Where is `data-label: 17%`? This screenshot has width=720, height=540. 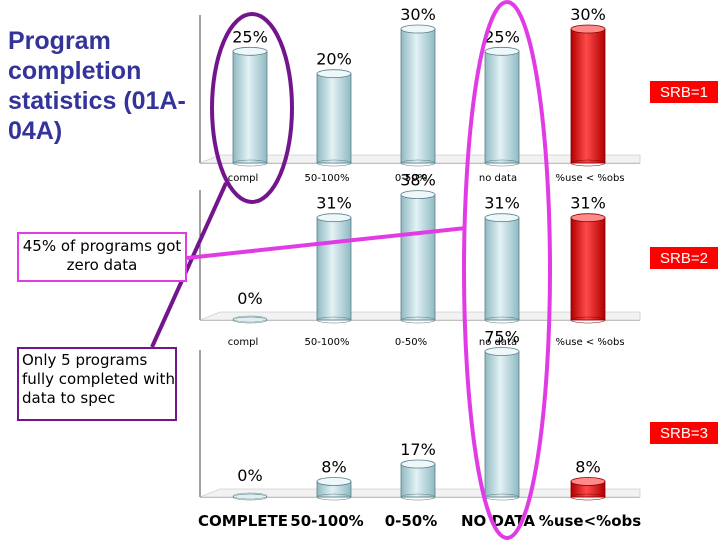 data-label: 17% is located at coordinates (418, 449).